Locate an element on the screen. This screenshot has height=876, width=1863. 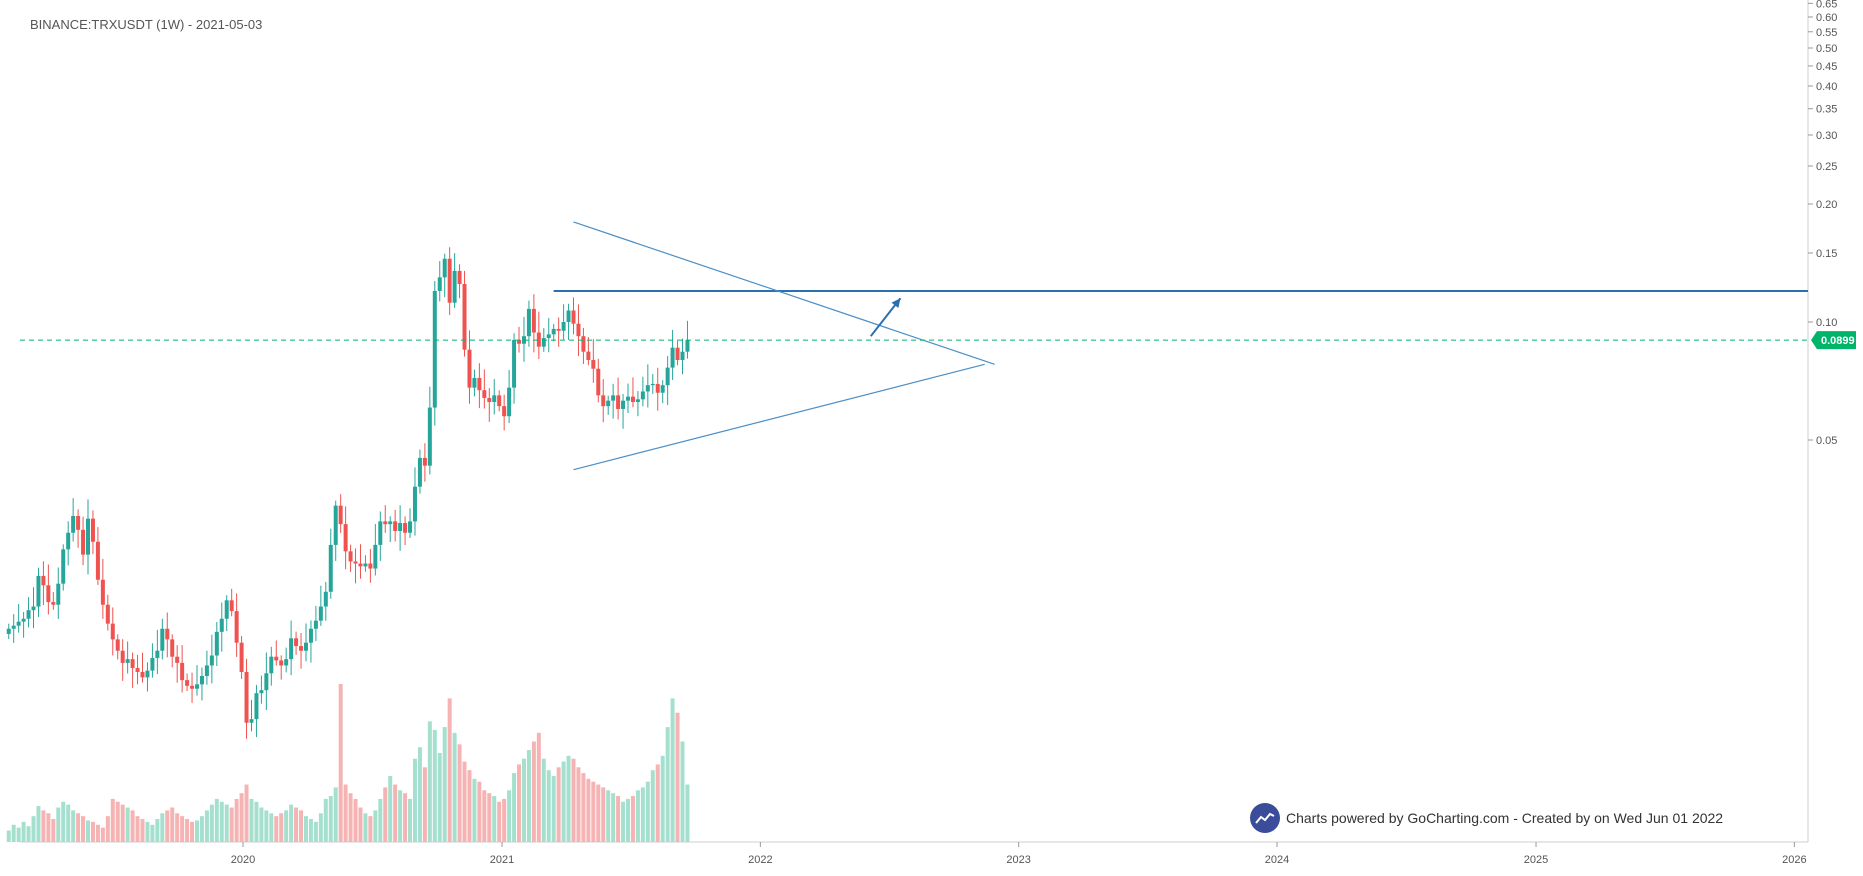
triangle-lower-line is located at coordinates (779, 417).